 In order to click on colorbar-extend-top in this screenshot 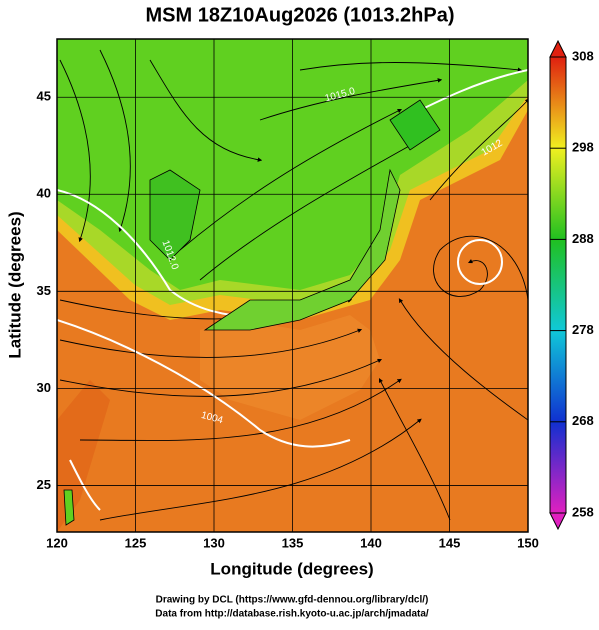, I will do `click(558, 48)`.